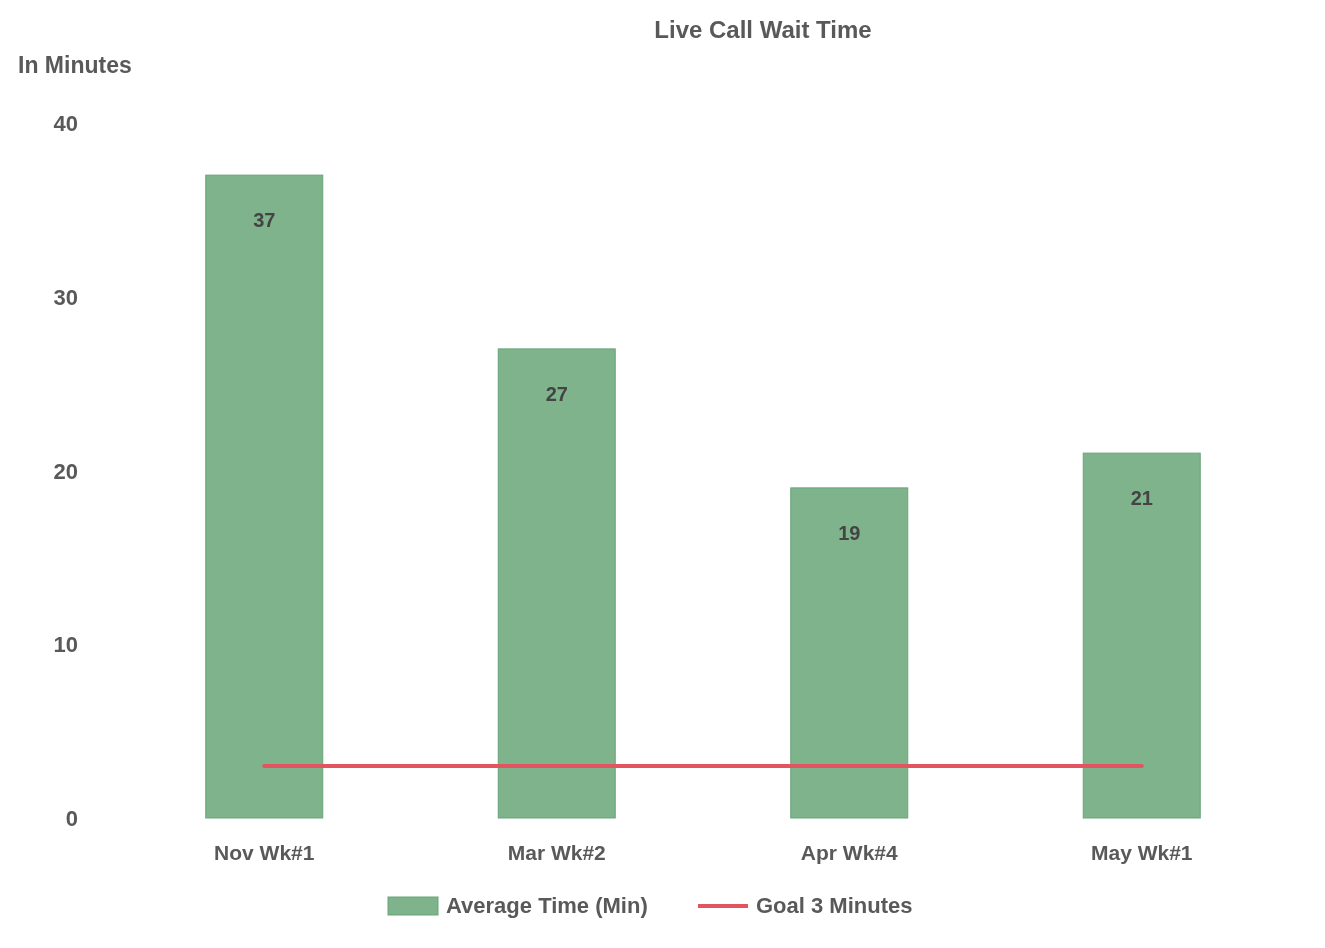 Image resolution: width=1325 pixels, height=948 pixels. What do you see at coordinates (65, 123) in the screenshot?
I see `y-tick-label: 40` at bounding box center [65, 123].